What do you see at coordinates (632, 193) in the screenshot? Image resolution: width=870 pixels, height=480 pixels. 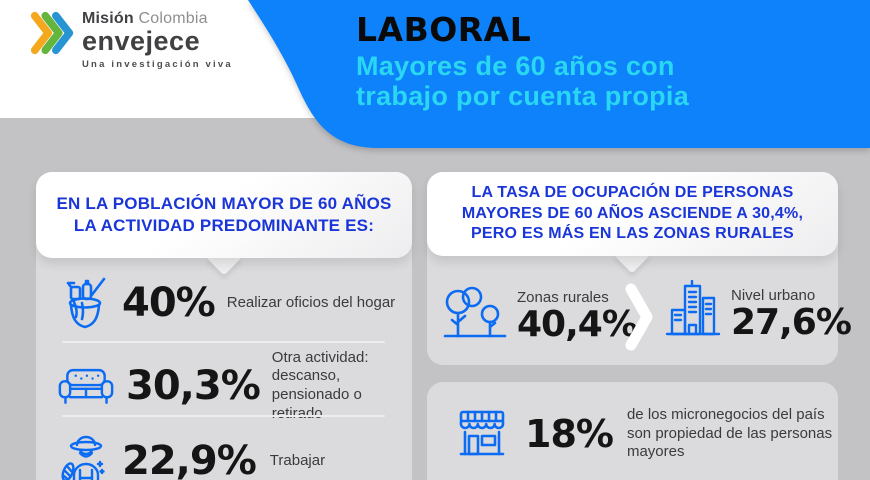 I see `right-heading-line1: LA TASA DE OCUPACIÓN DE PERSONAS` at bounding box center [632, 193].